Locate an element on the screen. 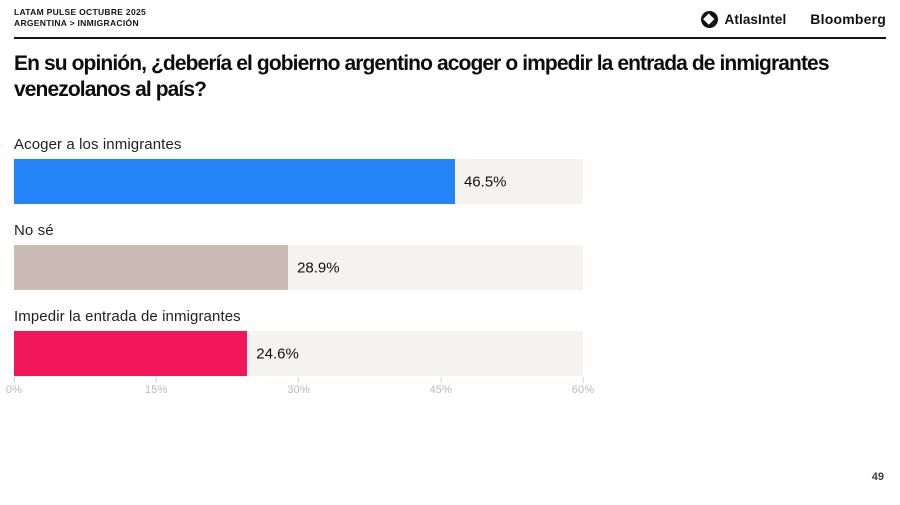  bar-acoger is located at coordinates (234, 181).